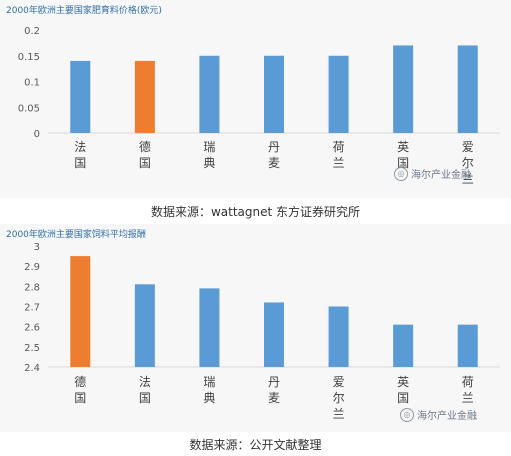 Image resolution: width=511 pixels, height=456 pixels. What do you see at coordinates (37, 247) in the screenshot?
I see `y-tick-label: 3` at bounding box center [37, 247].